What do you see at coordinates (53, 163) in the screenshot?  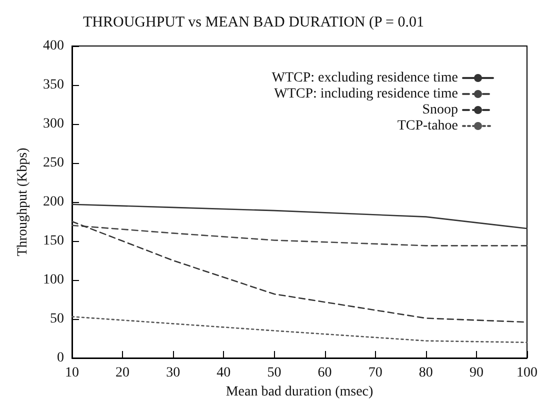 I see `y-tick-label: 250` at bounding box center [53, 163].